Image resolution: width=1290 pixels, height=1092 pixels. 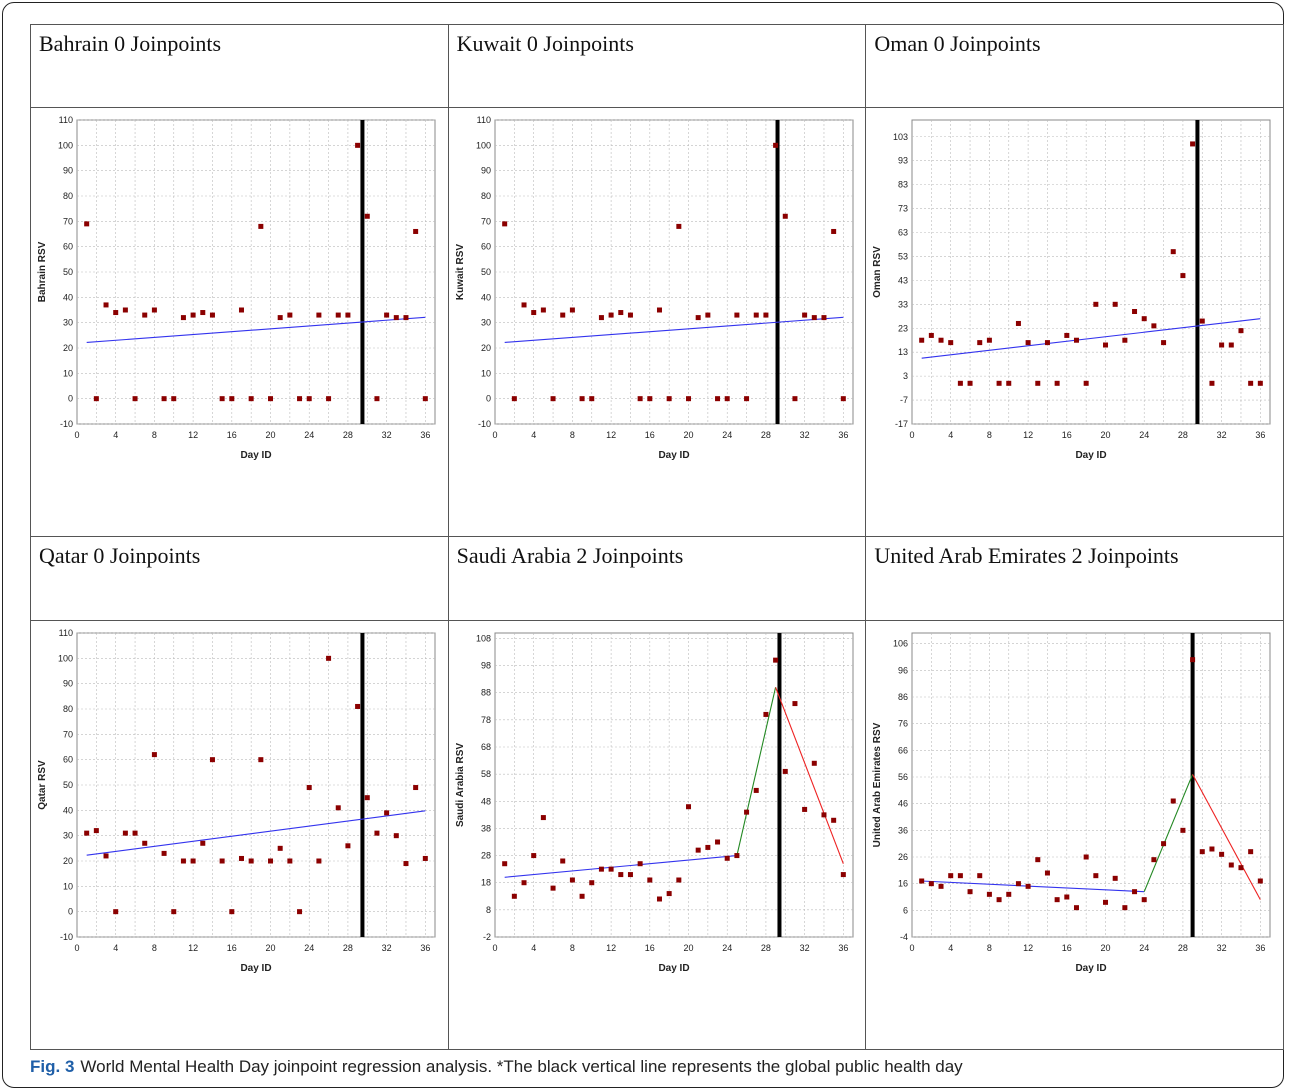 I want to click on y-tick-label: -17, so click(x=901, y=424).